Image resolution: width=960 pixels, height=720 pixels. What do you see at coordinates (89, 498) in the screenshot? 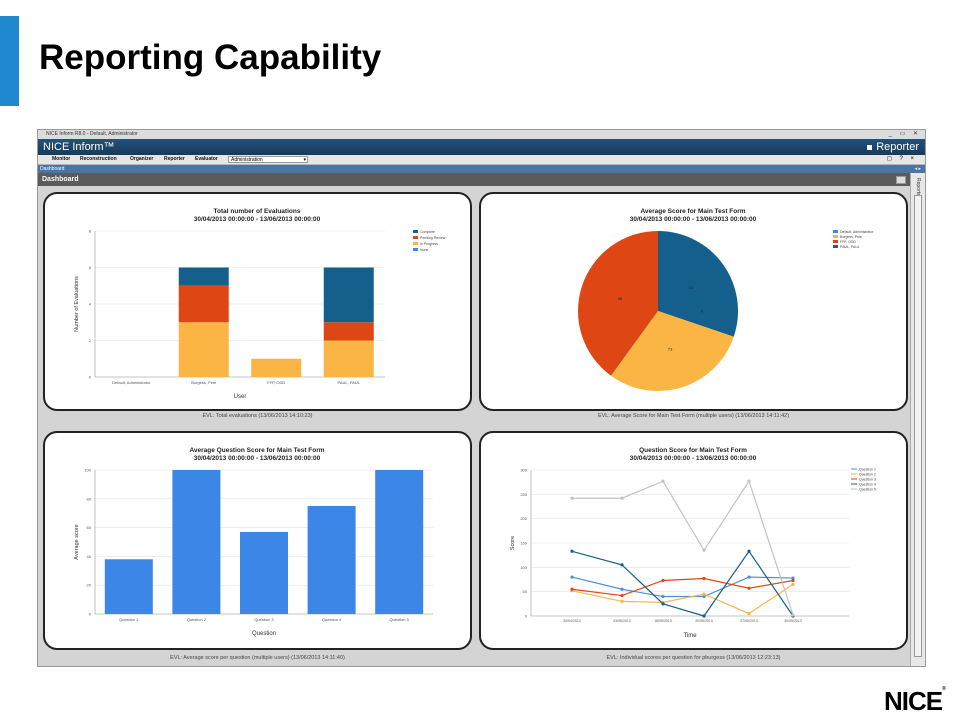
I see `y-tick-label: 80` at bounding box center [89, 498].